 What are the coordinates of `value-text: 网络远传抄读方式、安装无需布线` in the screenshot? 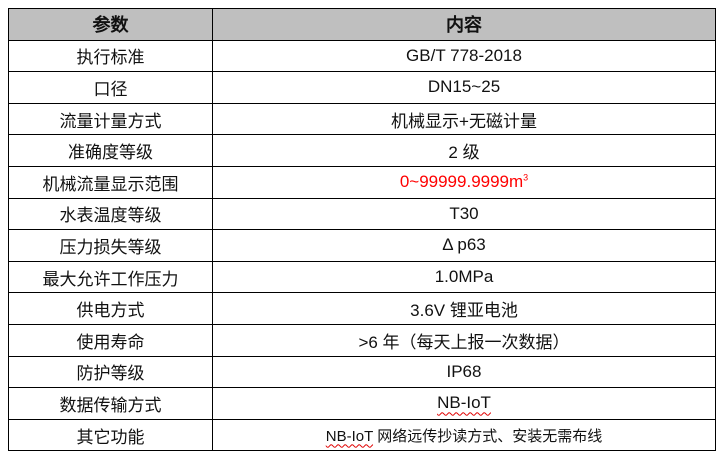 It's located at (488, 436).